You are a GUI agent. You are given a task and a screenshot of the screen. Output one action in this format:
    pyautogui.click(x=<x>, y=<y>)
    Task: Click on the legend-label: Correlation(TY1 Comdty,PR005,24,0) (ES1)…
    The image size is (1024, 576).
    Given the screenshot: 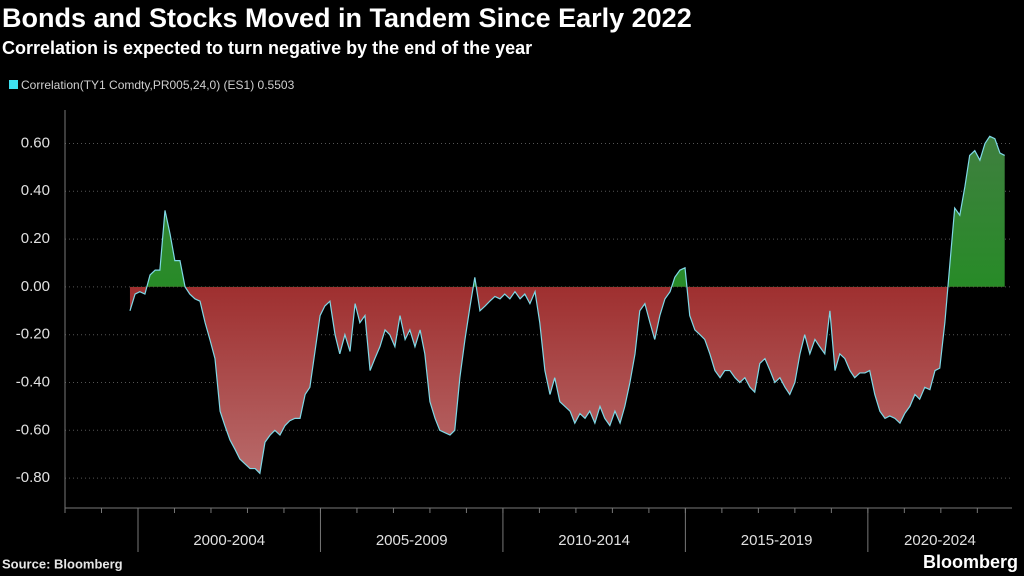 What is the action you would take?
    pyautogui.click(x=158, y=85)
    